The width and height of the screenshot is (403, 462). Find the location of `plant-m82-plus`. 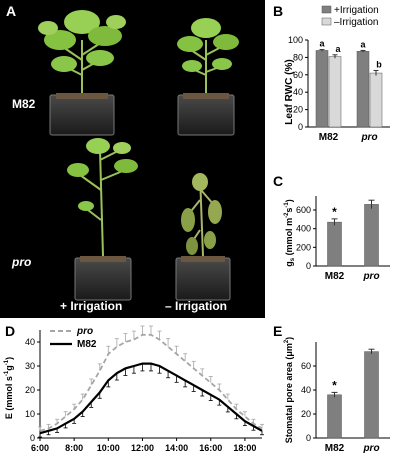

plant-m82-plus is located at coordinates (82, 73).